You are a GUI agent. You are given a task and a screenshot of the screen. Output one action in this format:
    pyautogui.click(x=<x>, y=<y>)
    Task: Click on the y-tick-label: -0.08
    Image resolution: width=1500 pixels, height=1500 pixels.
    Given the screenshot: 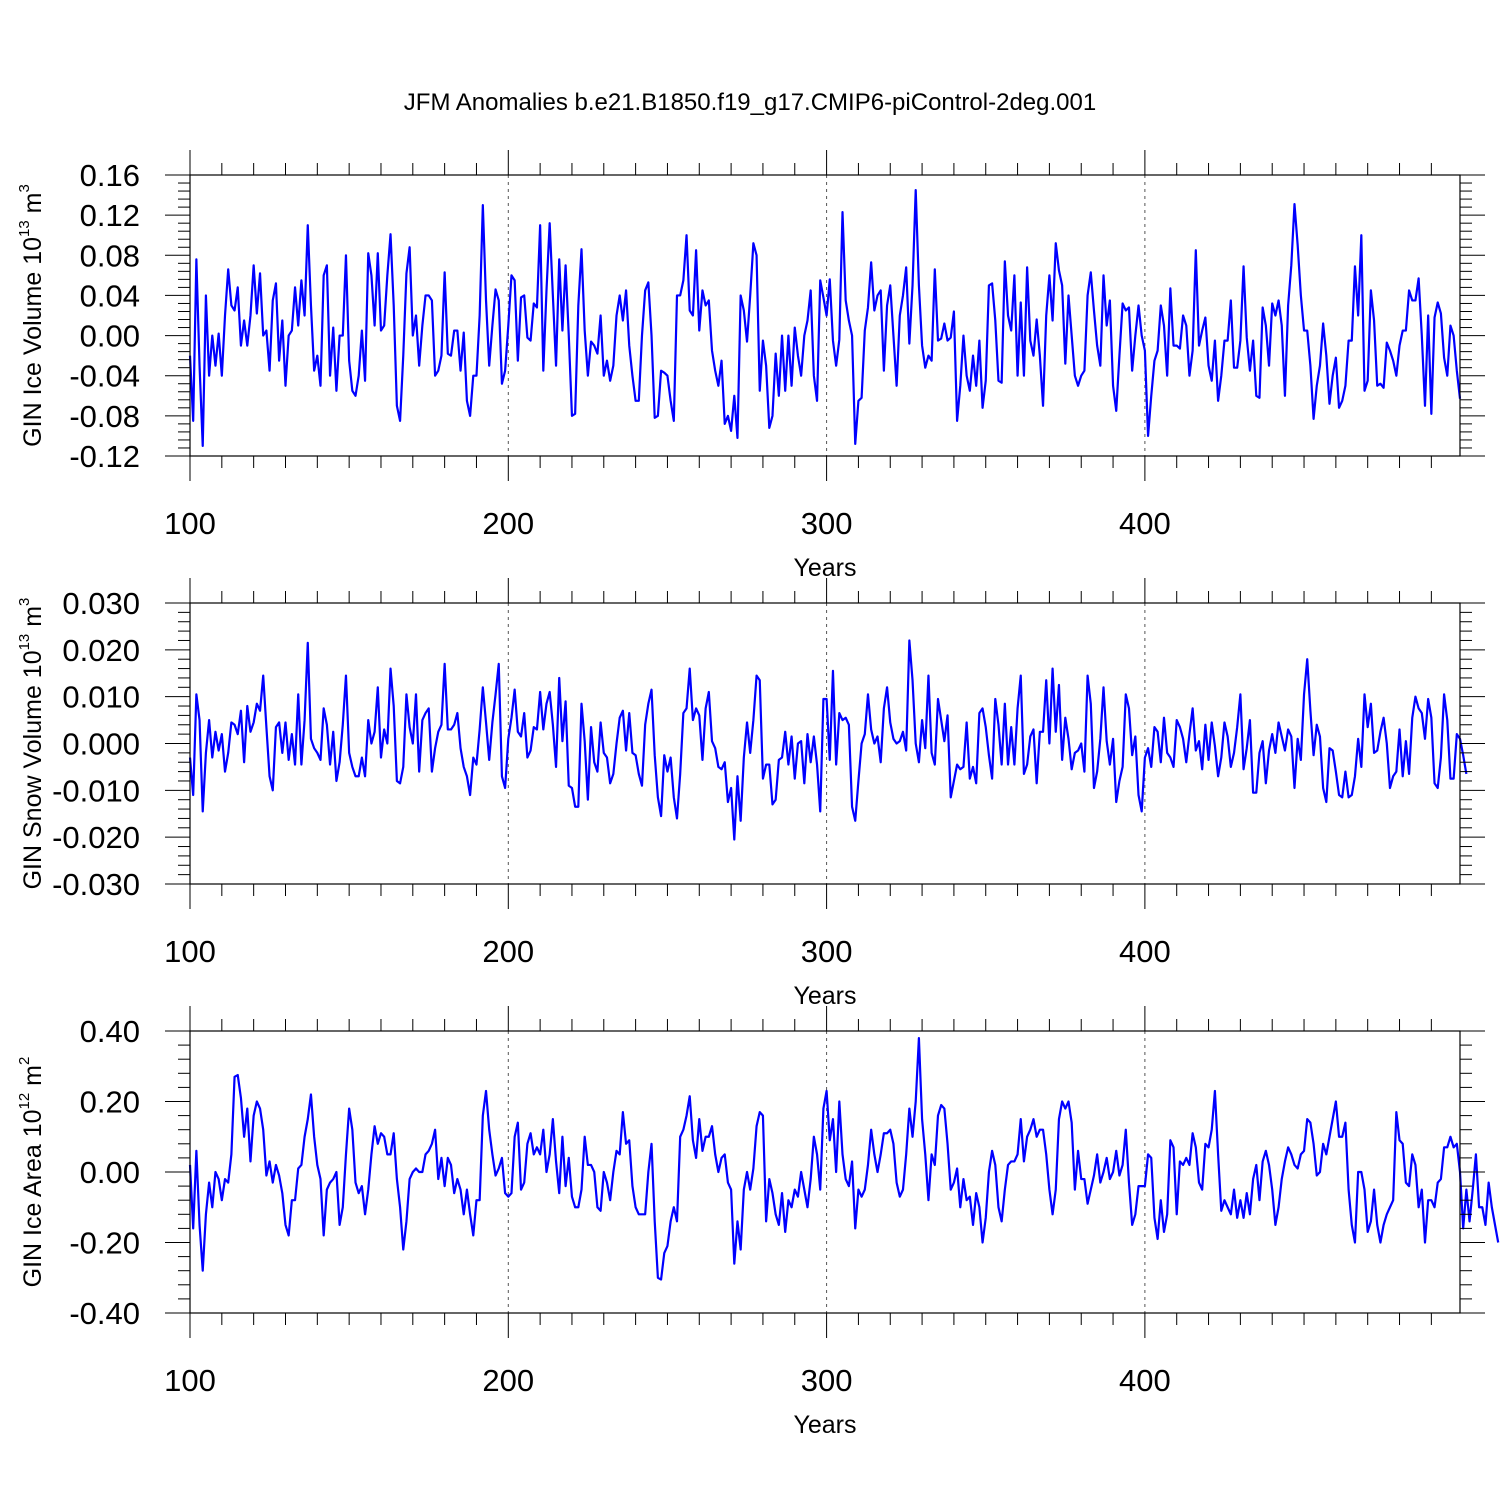 What is the action you would take?
    pyautogui.click(x=104, y=416)
    